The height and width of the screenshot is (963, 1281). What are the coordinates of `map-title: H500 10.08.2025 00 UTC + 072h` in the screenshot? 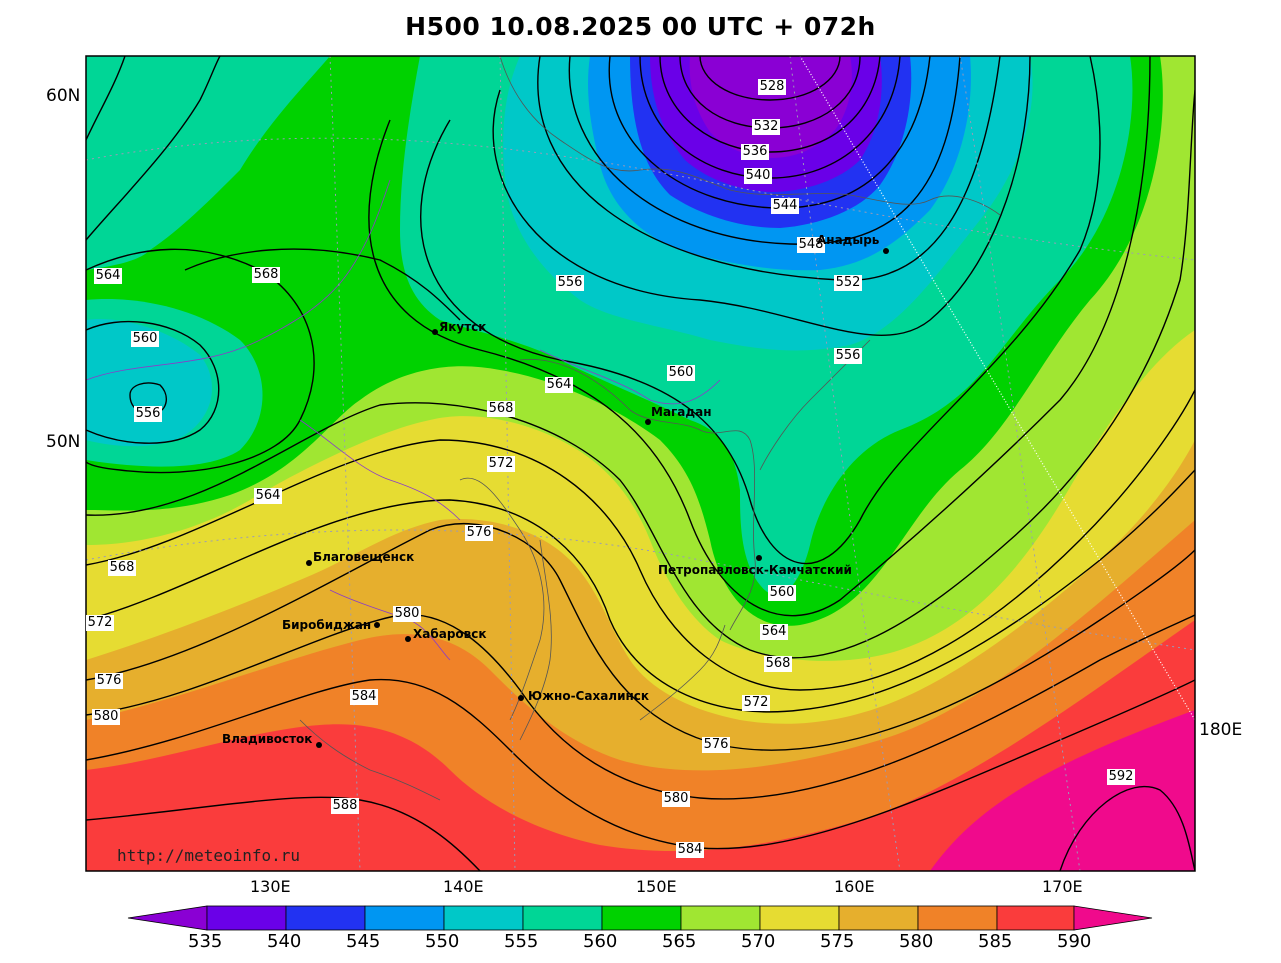 It's located at (640, 26).